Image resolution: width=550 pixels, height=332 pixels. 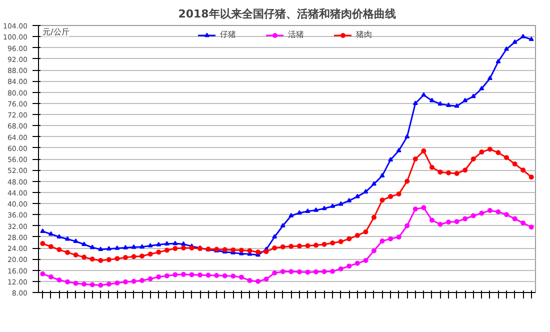 What do you see at coordinates (364, 34) in the screenshot?
I see `legend-label: 猪肉` at bounding box center [364, 34].